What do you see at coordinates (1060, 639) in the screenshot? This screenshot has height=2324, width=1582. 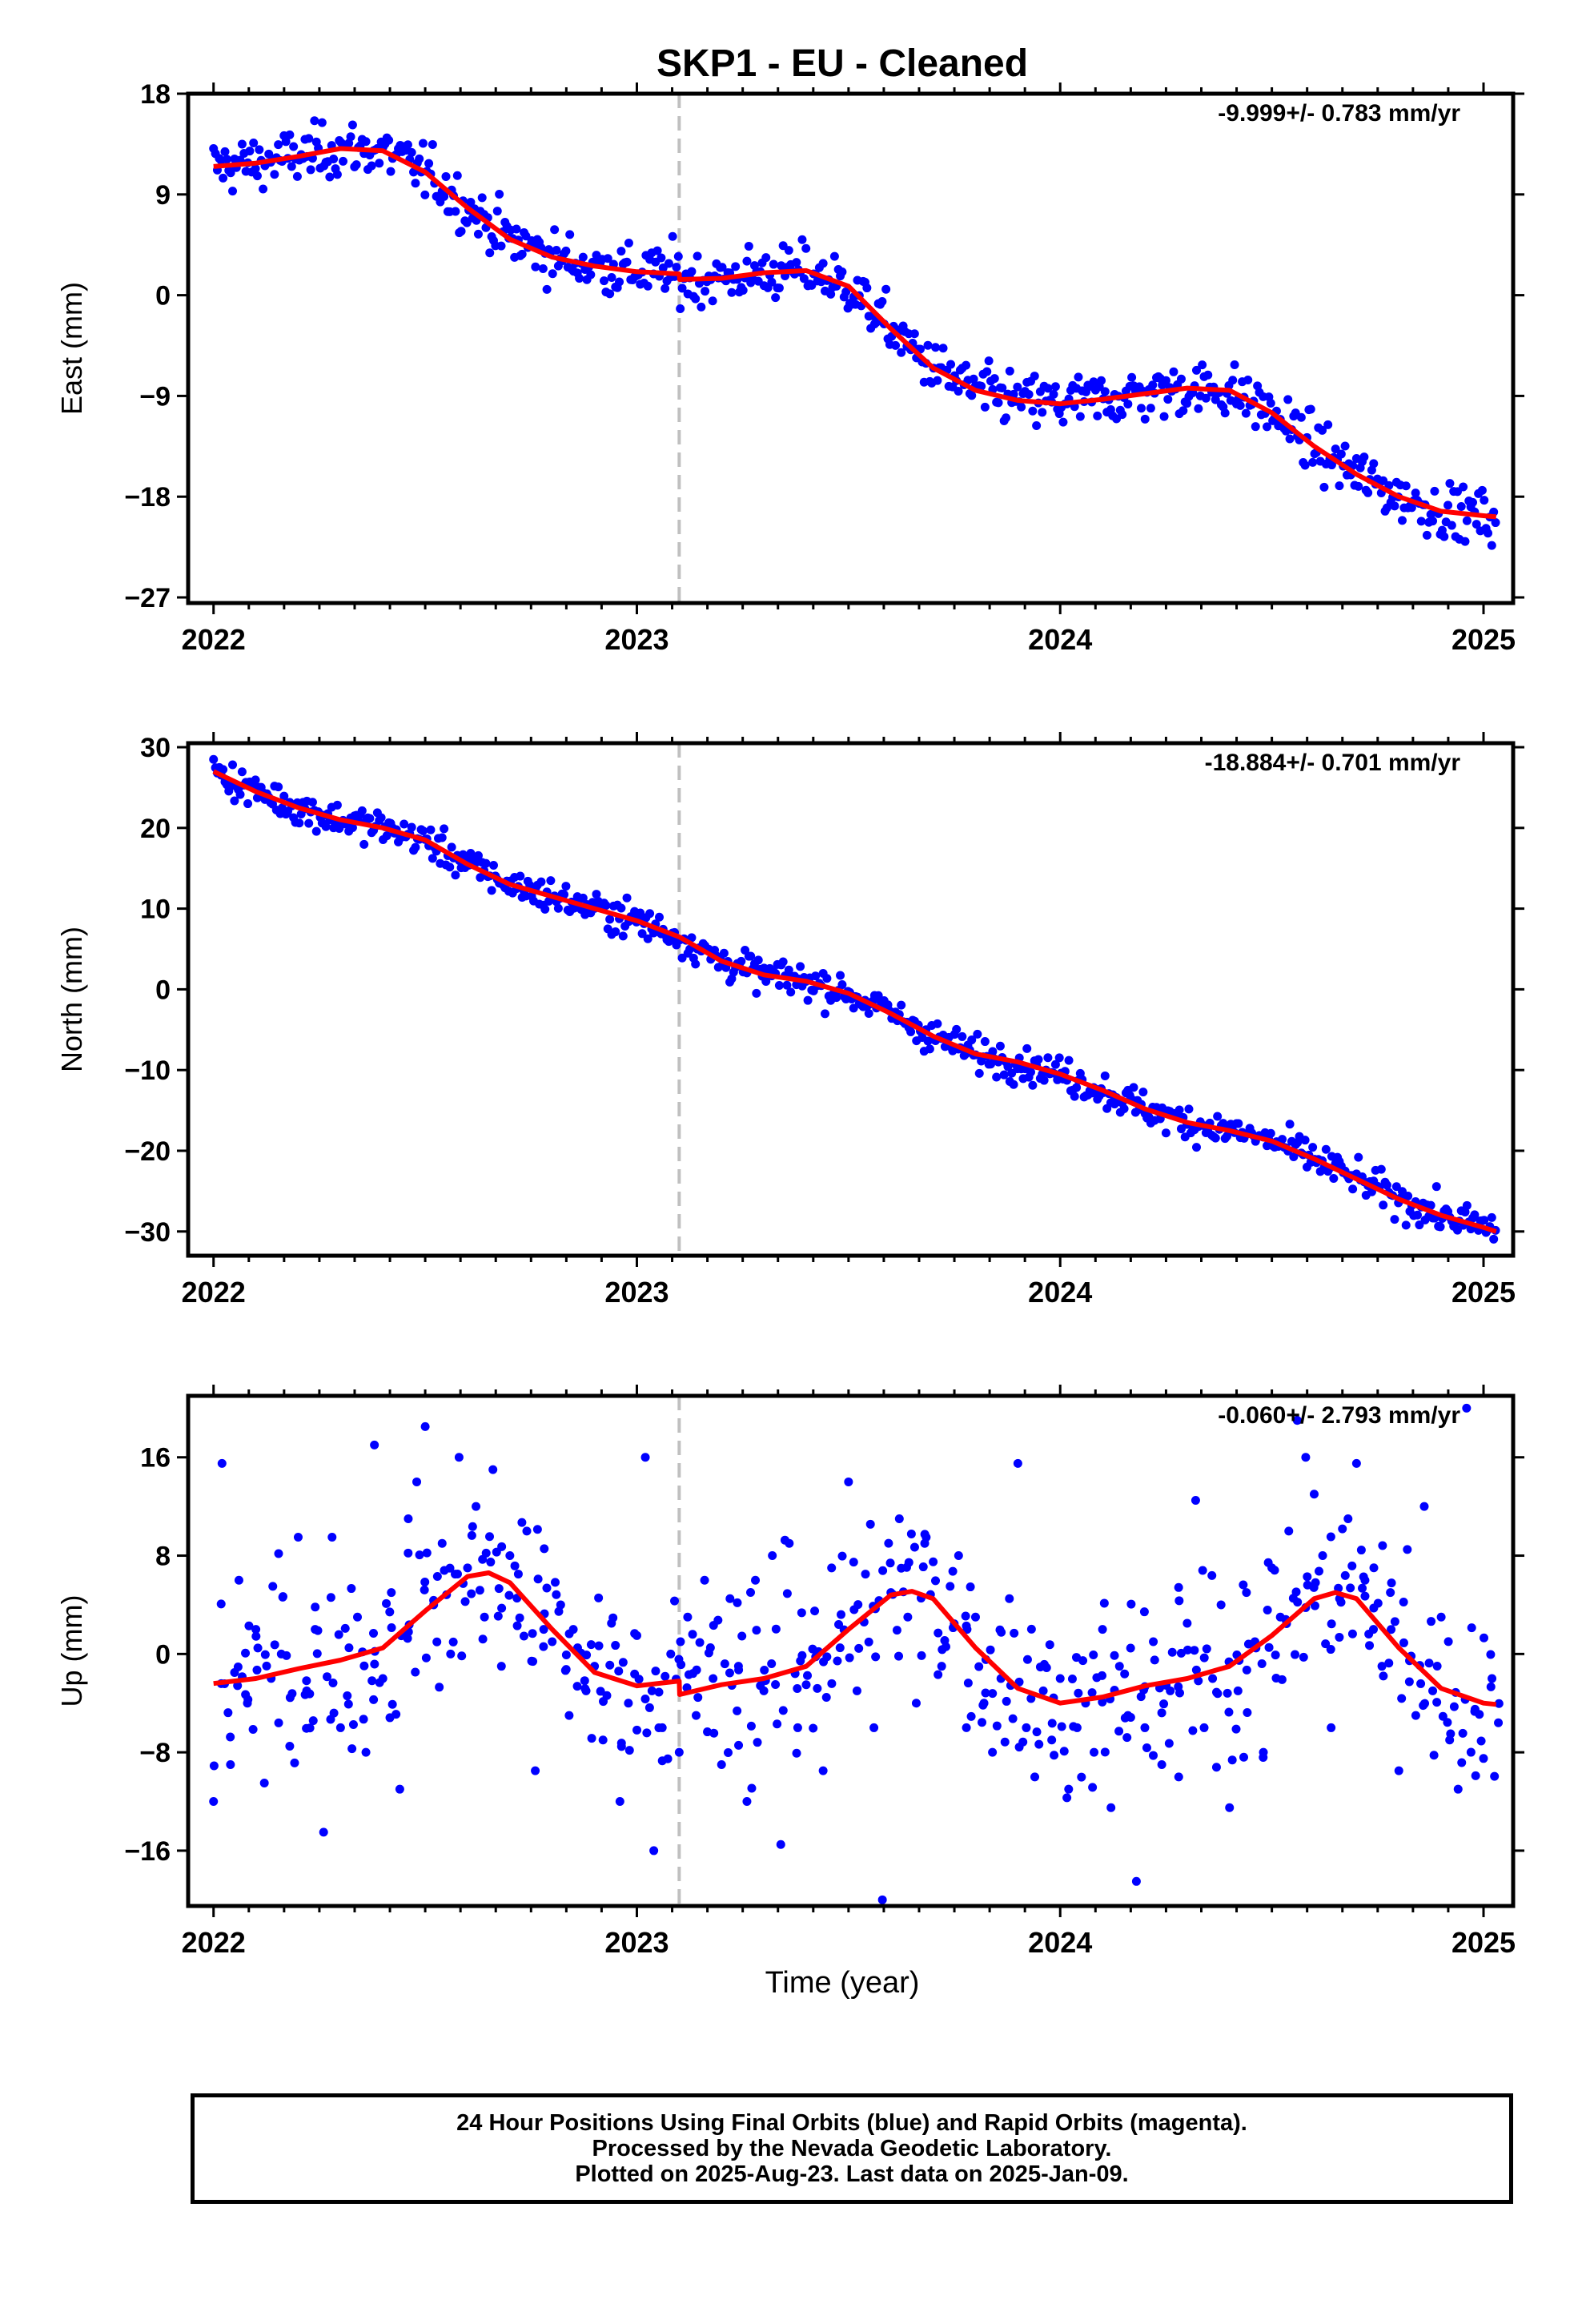 I see `x-tick-label: 2024` at bounding box center [1060, 639].